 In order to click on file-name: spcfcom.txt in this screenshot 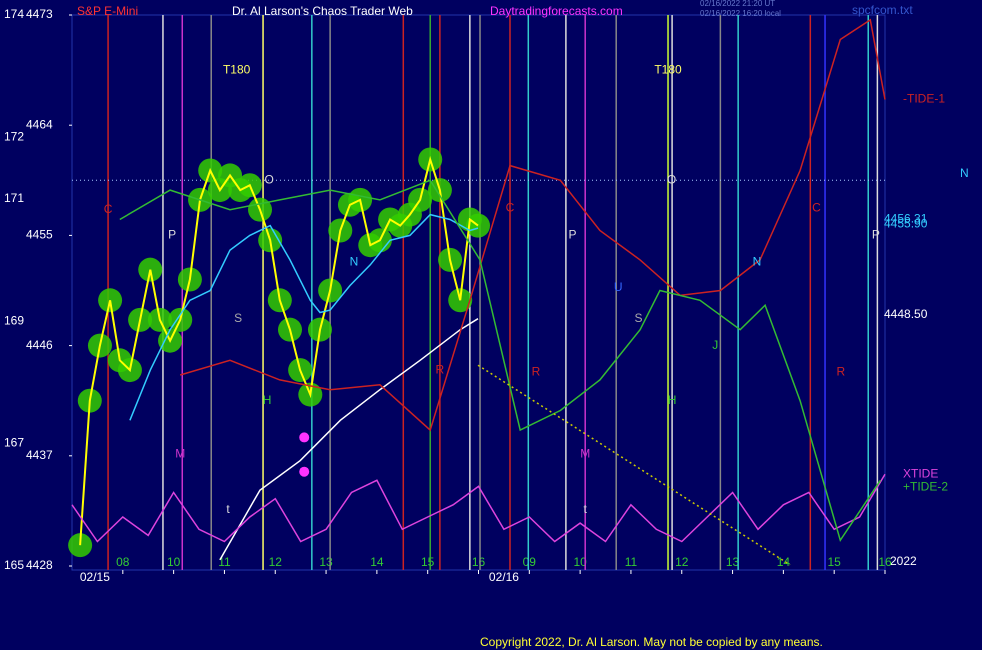, I will do `click(882, 10)`.